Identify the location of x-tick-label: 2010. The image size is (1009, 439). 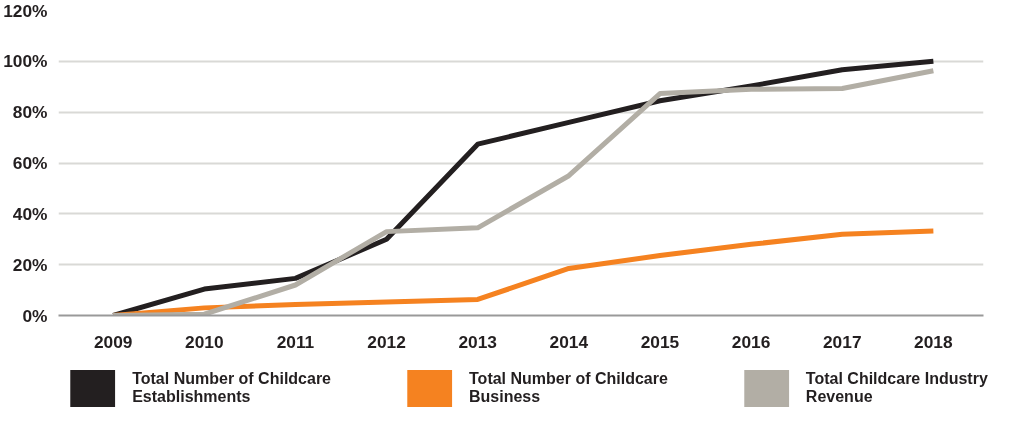
(204, 341).